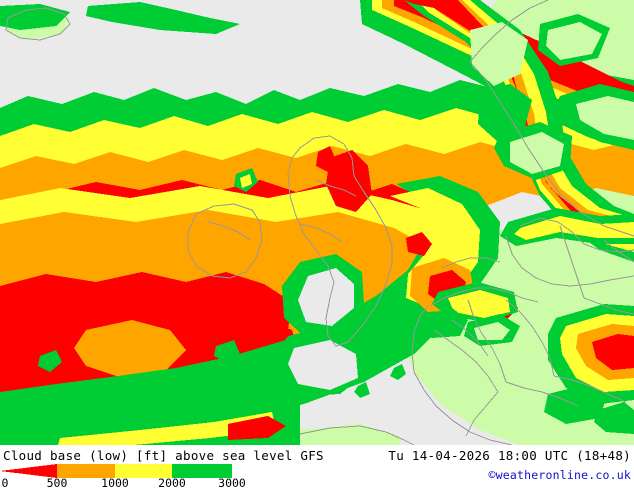 This screenshot has width=634, height=490. I want to click on legend-swatches, so click(130, 471).